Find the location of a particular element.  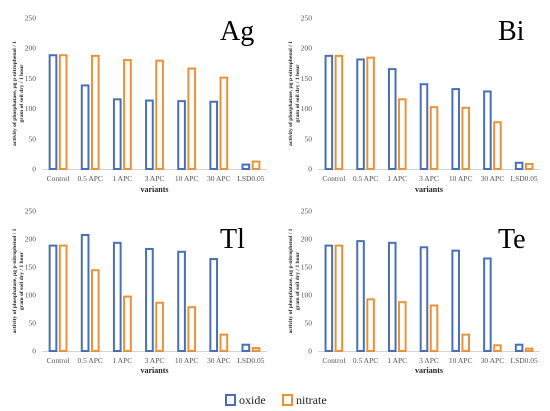

legend-swatch-nitrate is located at coordinates (287, 400).